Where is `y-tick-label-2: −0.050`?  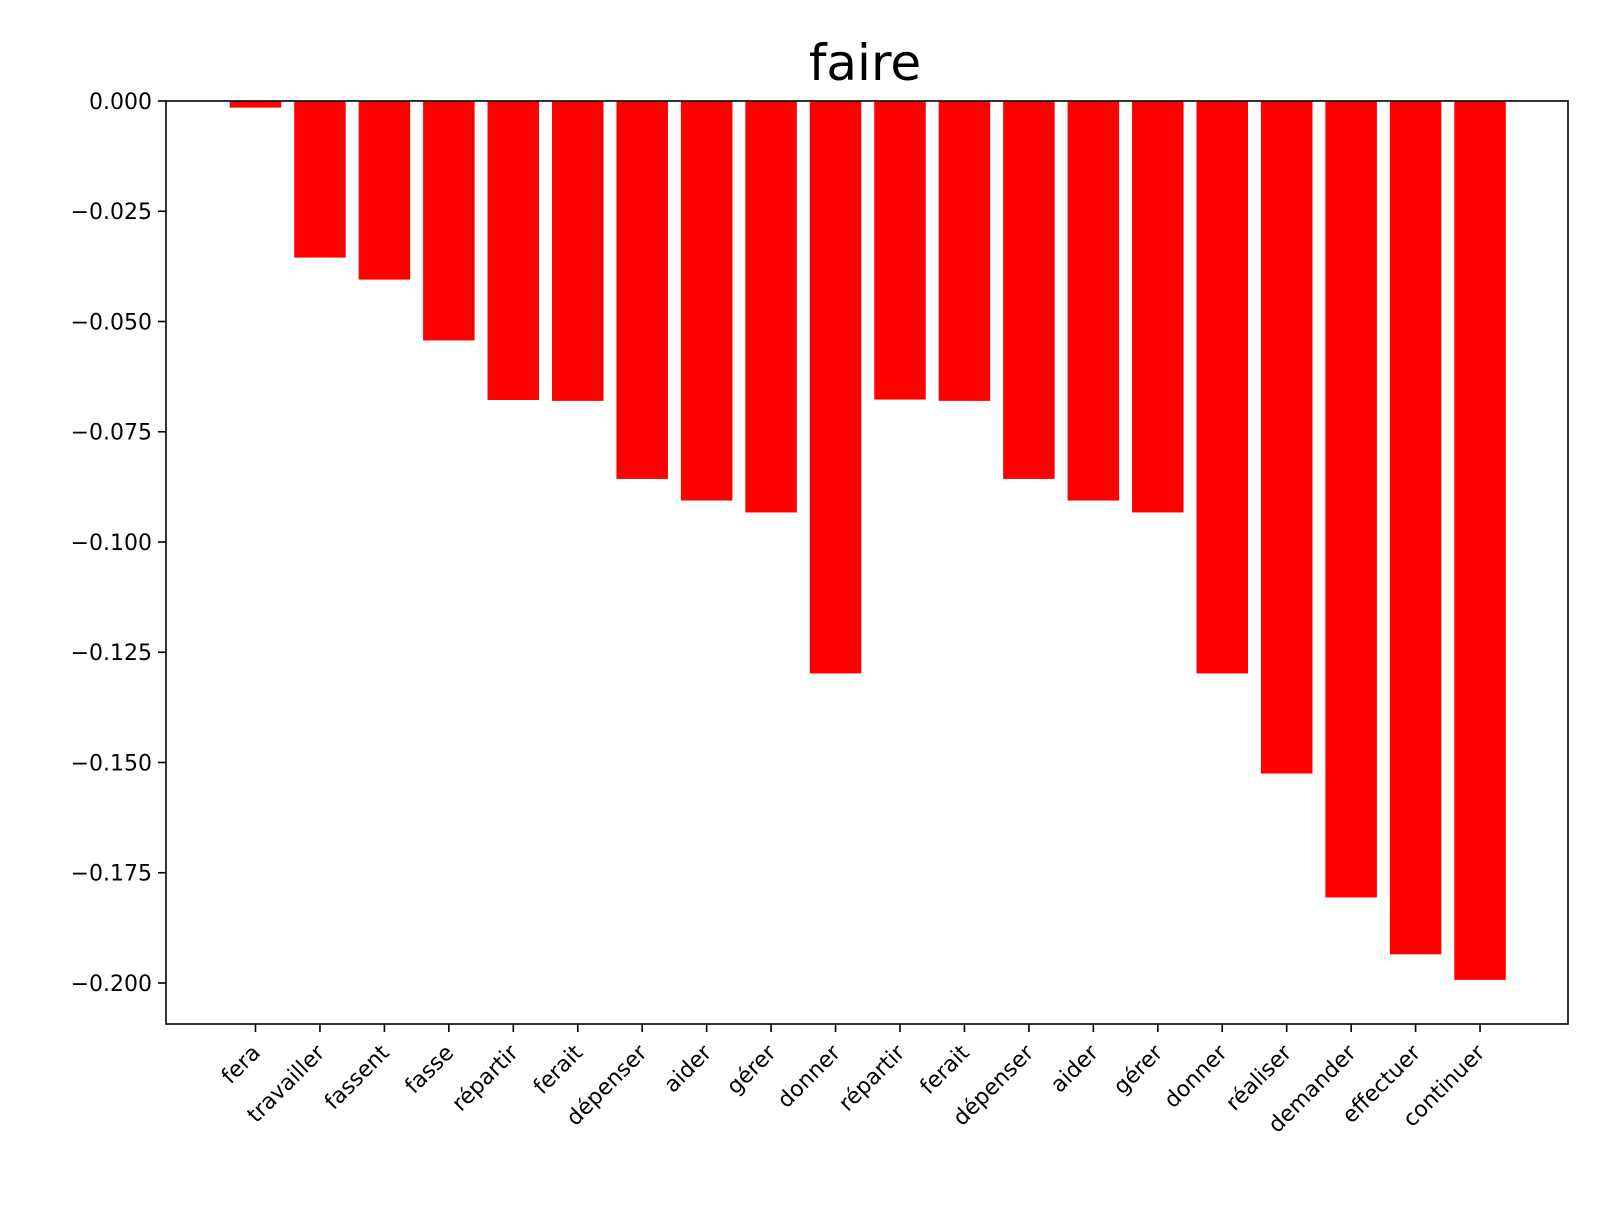
y-tick-label-2: −0.050 is located at coordinates (111, 322).